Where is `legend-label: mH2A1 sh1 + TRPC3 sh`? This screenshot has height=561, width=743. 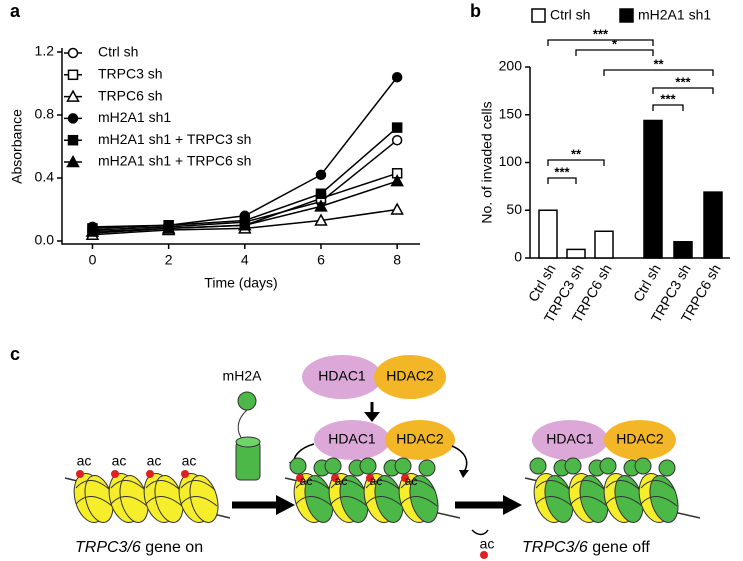 legend-label: mH2A1 sh1 + TRPC3 sh is located at coordinates (174, 139).